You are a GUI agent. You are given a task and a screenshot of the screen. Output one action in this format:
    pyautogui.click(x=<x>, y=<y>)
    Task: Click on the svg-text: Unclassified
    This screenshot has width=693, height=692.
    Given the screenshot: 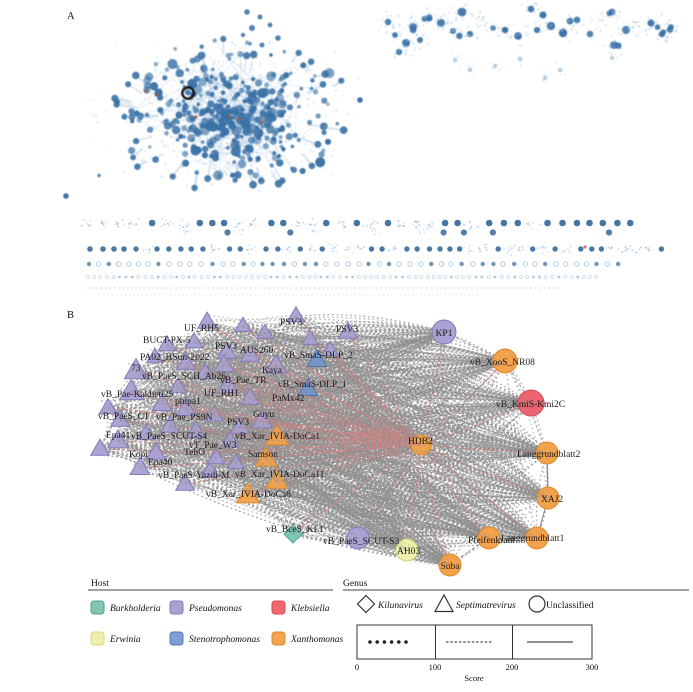 What is the action you would take?
    pyautogui.click(x=570, y=605)
    